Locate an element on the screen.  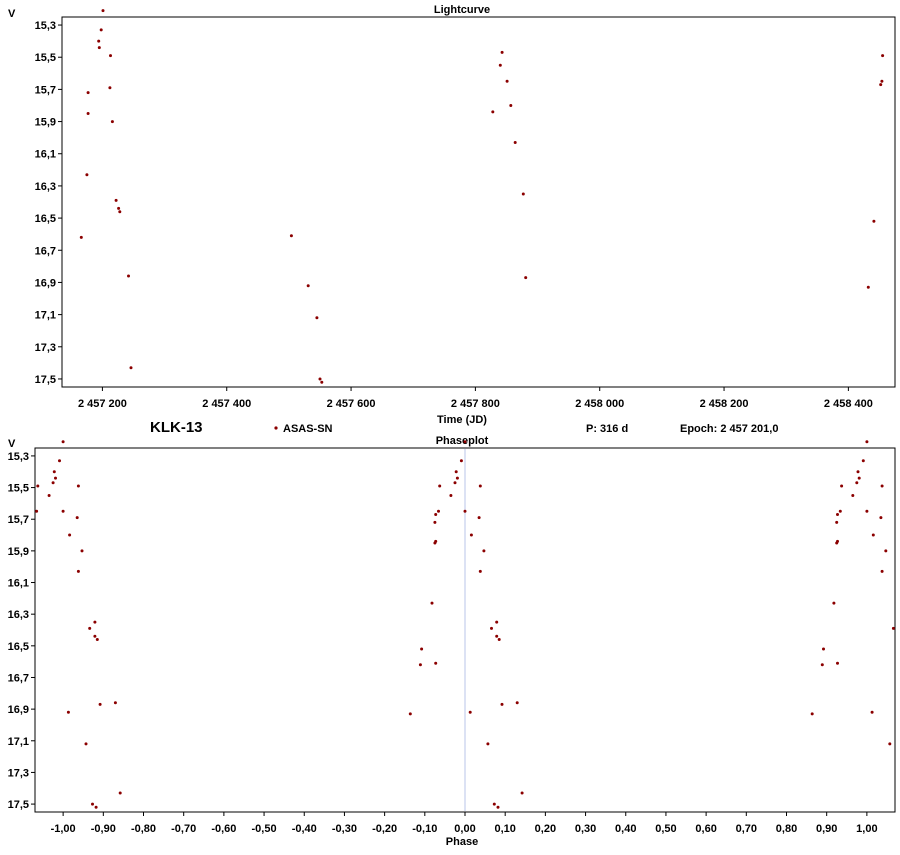
phaseplot-y-tick-label: 17,5 is located at coordinates (18, 805).